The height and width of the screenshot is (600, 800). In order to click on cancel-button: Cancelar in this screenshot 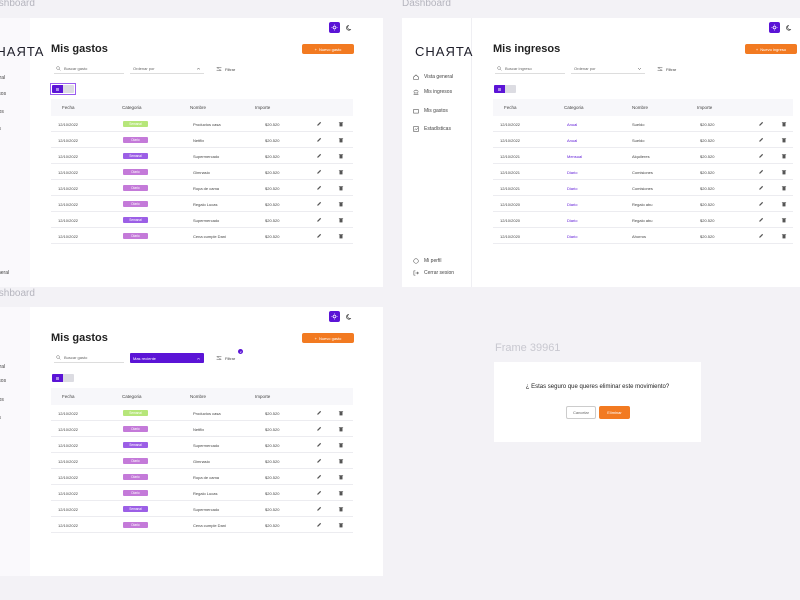, I will do `click(581, 412)`.